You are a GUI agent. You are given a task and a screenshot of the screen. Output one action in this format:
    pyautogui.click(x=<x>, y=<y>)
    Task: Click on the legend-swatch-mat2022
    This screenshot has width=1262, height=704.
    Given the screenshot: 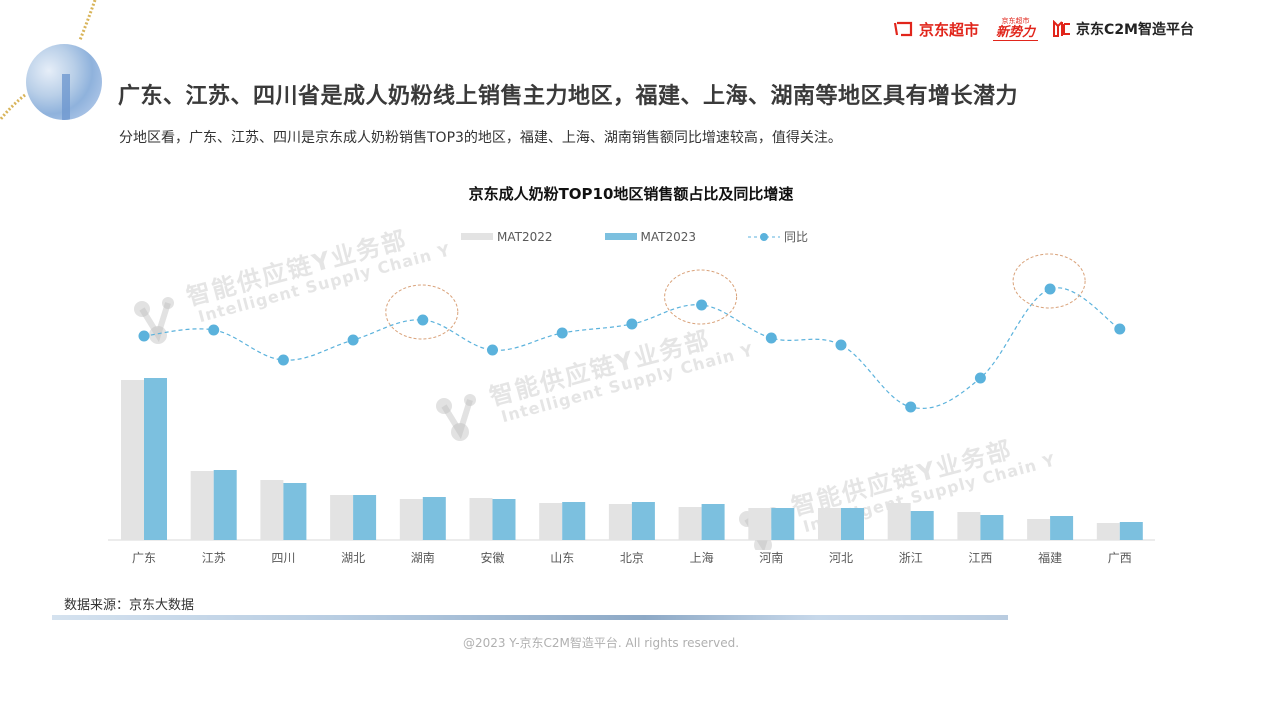 What is the action you would take?
    pyautogui.click(x=477, y=236)
    